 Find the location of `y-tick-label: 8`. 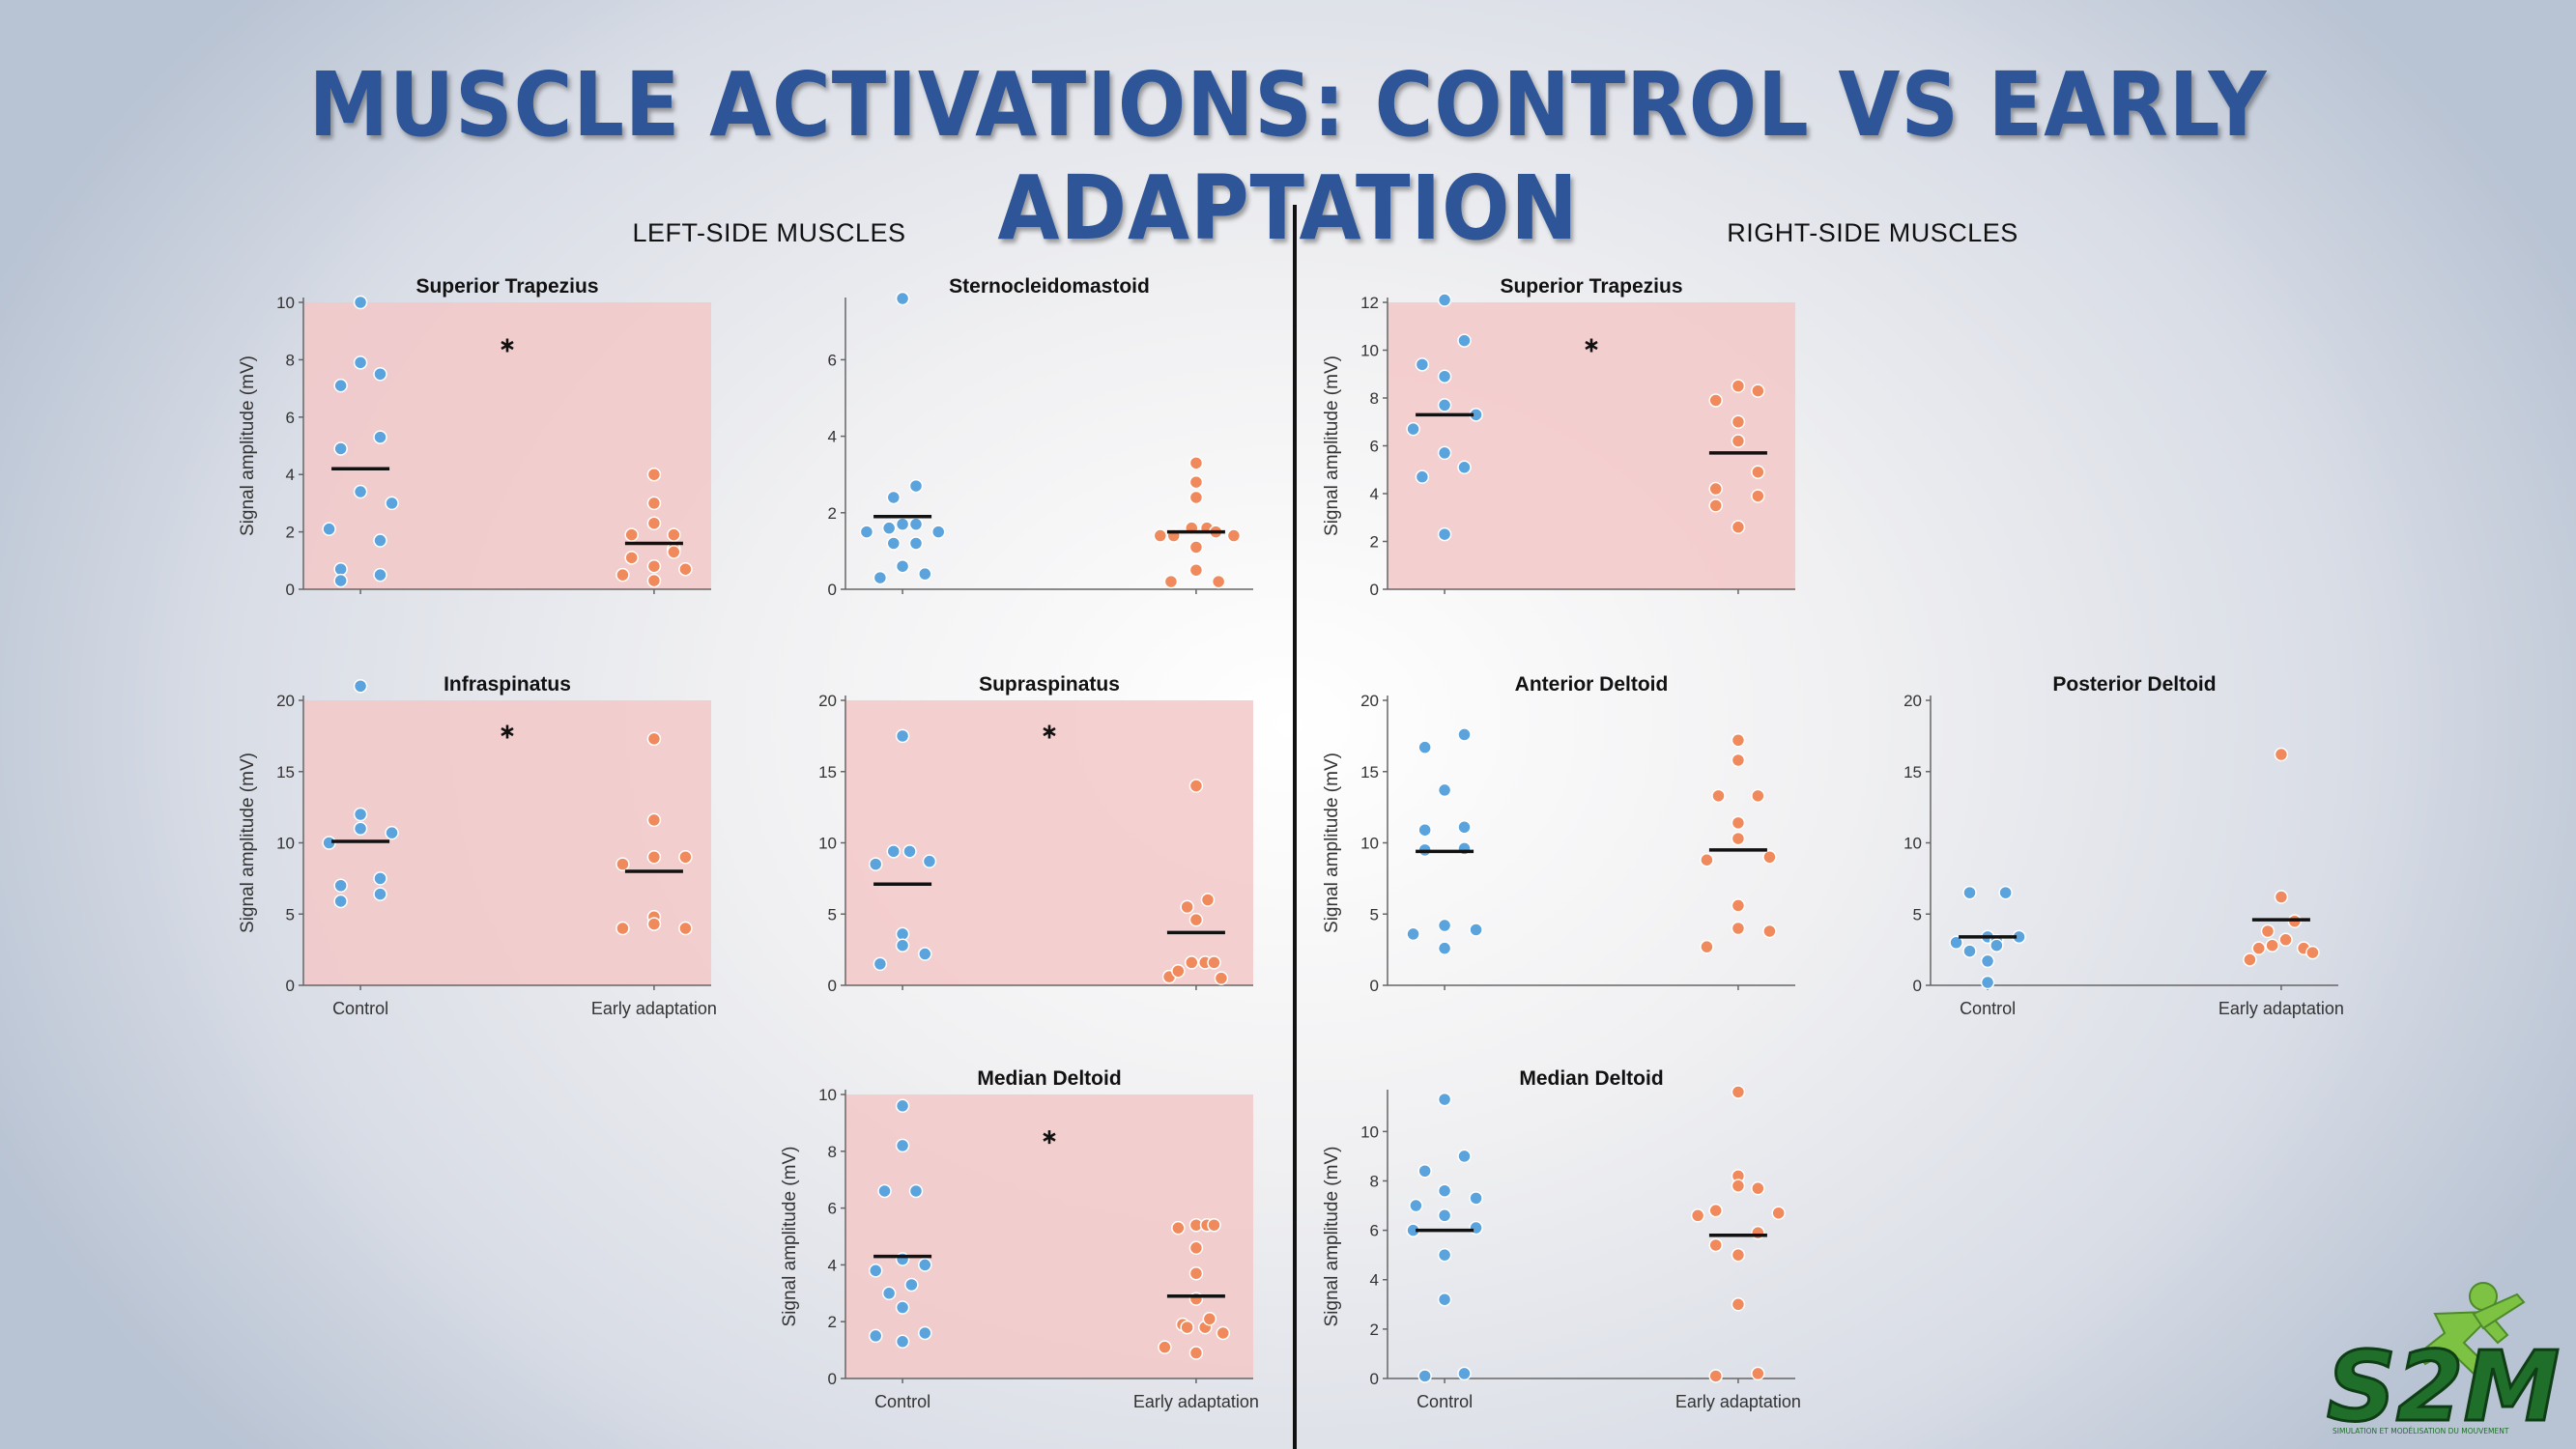

y-tick-label: 8 is located at coordinates (291, 360).